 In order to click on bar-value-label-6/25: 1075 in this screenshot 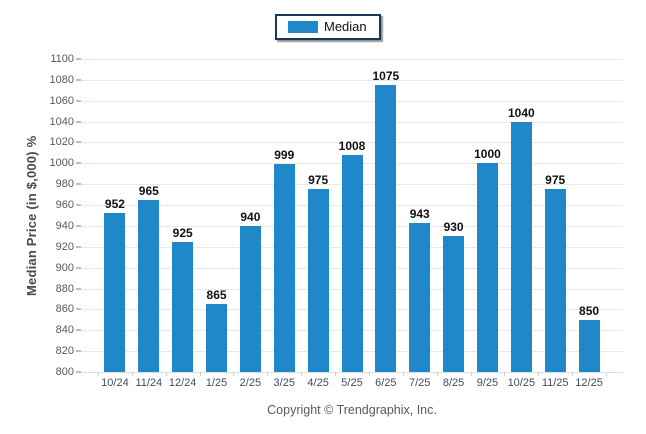, I will do `click(386, 76)`.